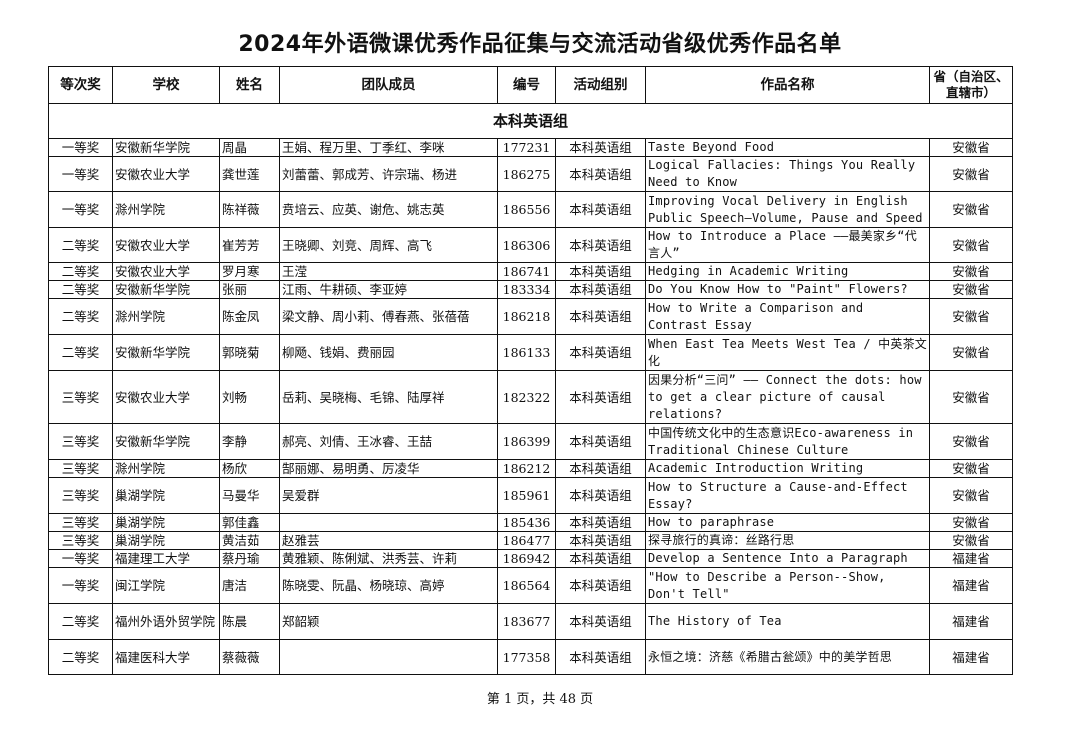 This screenshot has height=729, width=1080. Describe the element at coordinates (166, 657) in the screenshot. I see `cell-school: 福建医科大学` at that location.